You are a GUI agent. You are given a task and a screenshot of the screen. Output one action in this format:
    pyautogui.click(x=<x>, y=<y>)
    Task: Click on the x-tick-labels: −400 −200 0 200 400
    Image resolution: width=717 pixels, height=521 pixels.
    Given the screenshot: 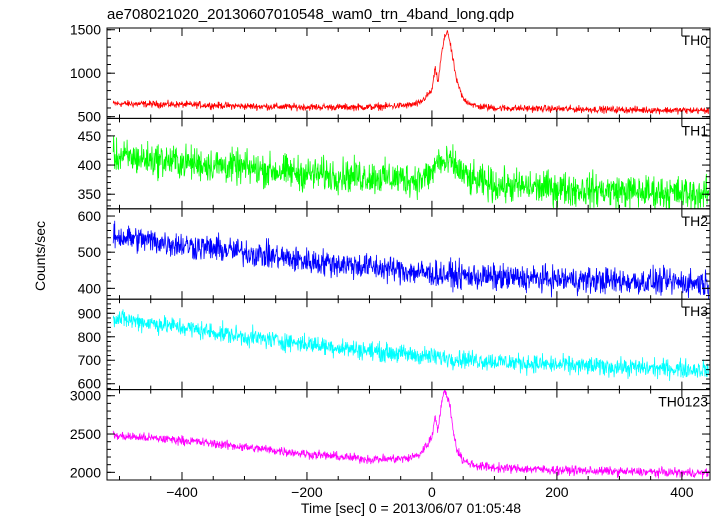 What is the action you would take?
    pyautogui.click(x=430, y=492)
    